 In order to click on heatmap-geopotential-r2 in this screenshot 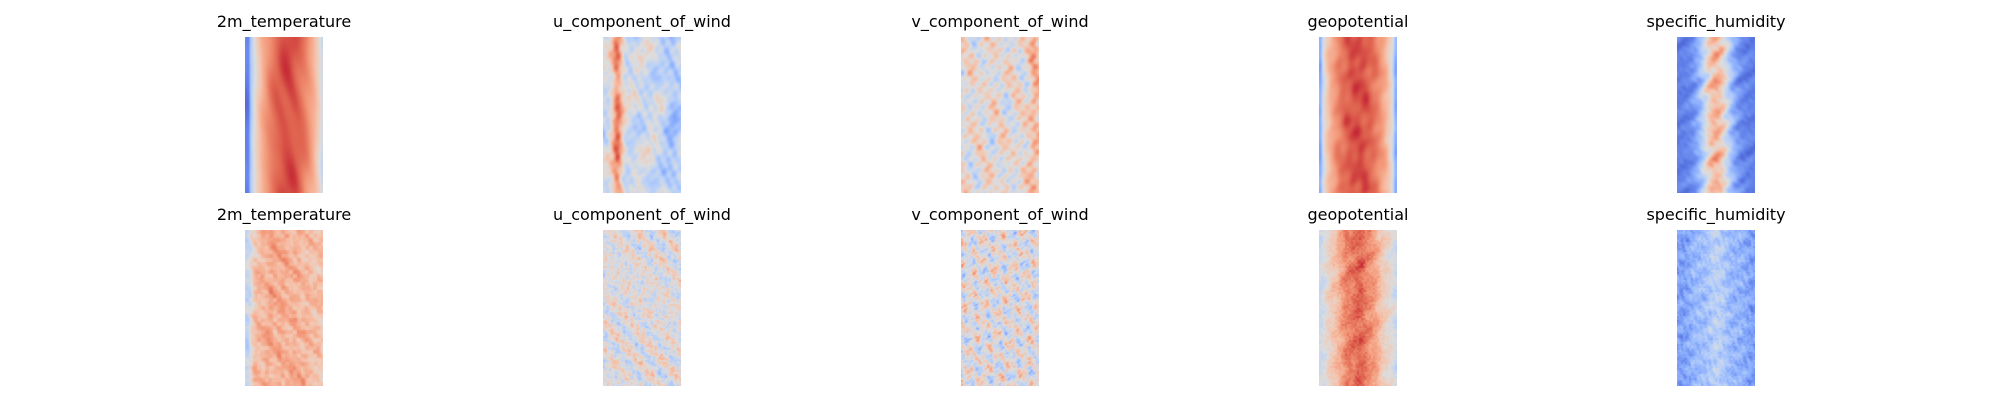, I will do `click(1358, 308)`.